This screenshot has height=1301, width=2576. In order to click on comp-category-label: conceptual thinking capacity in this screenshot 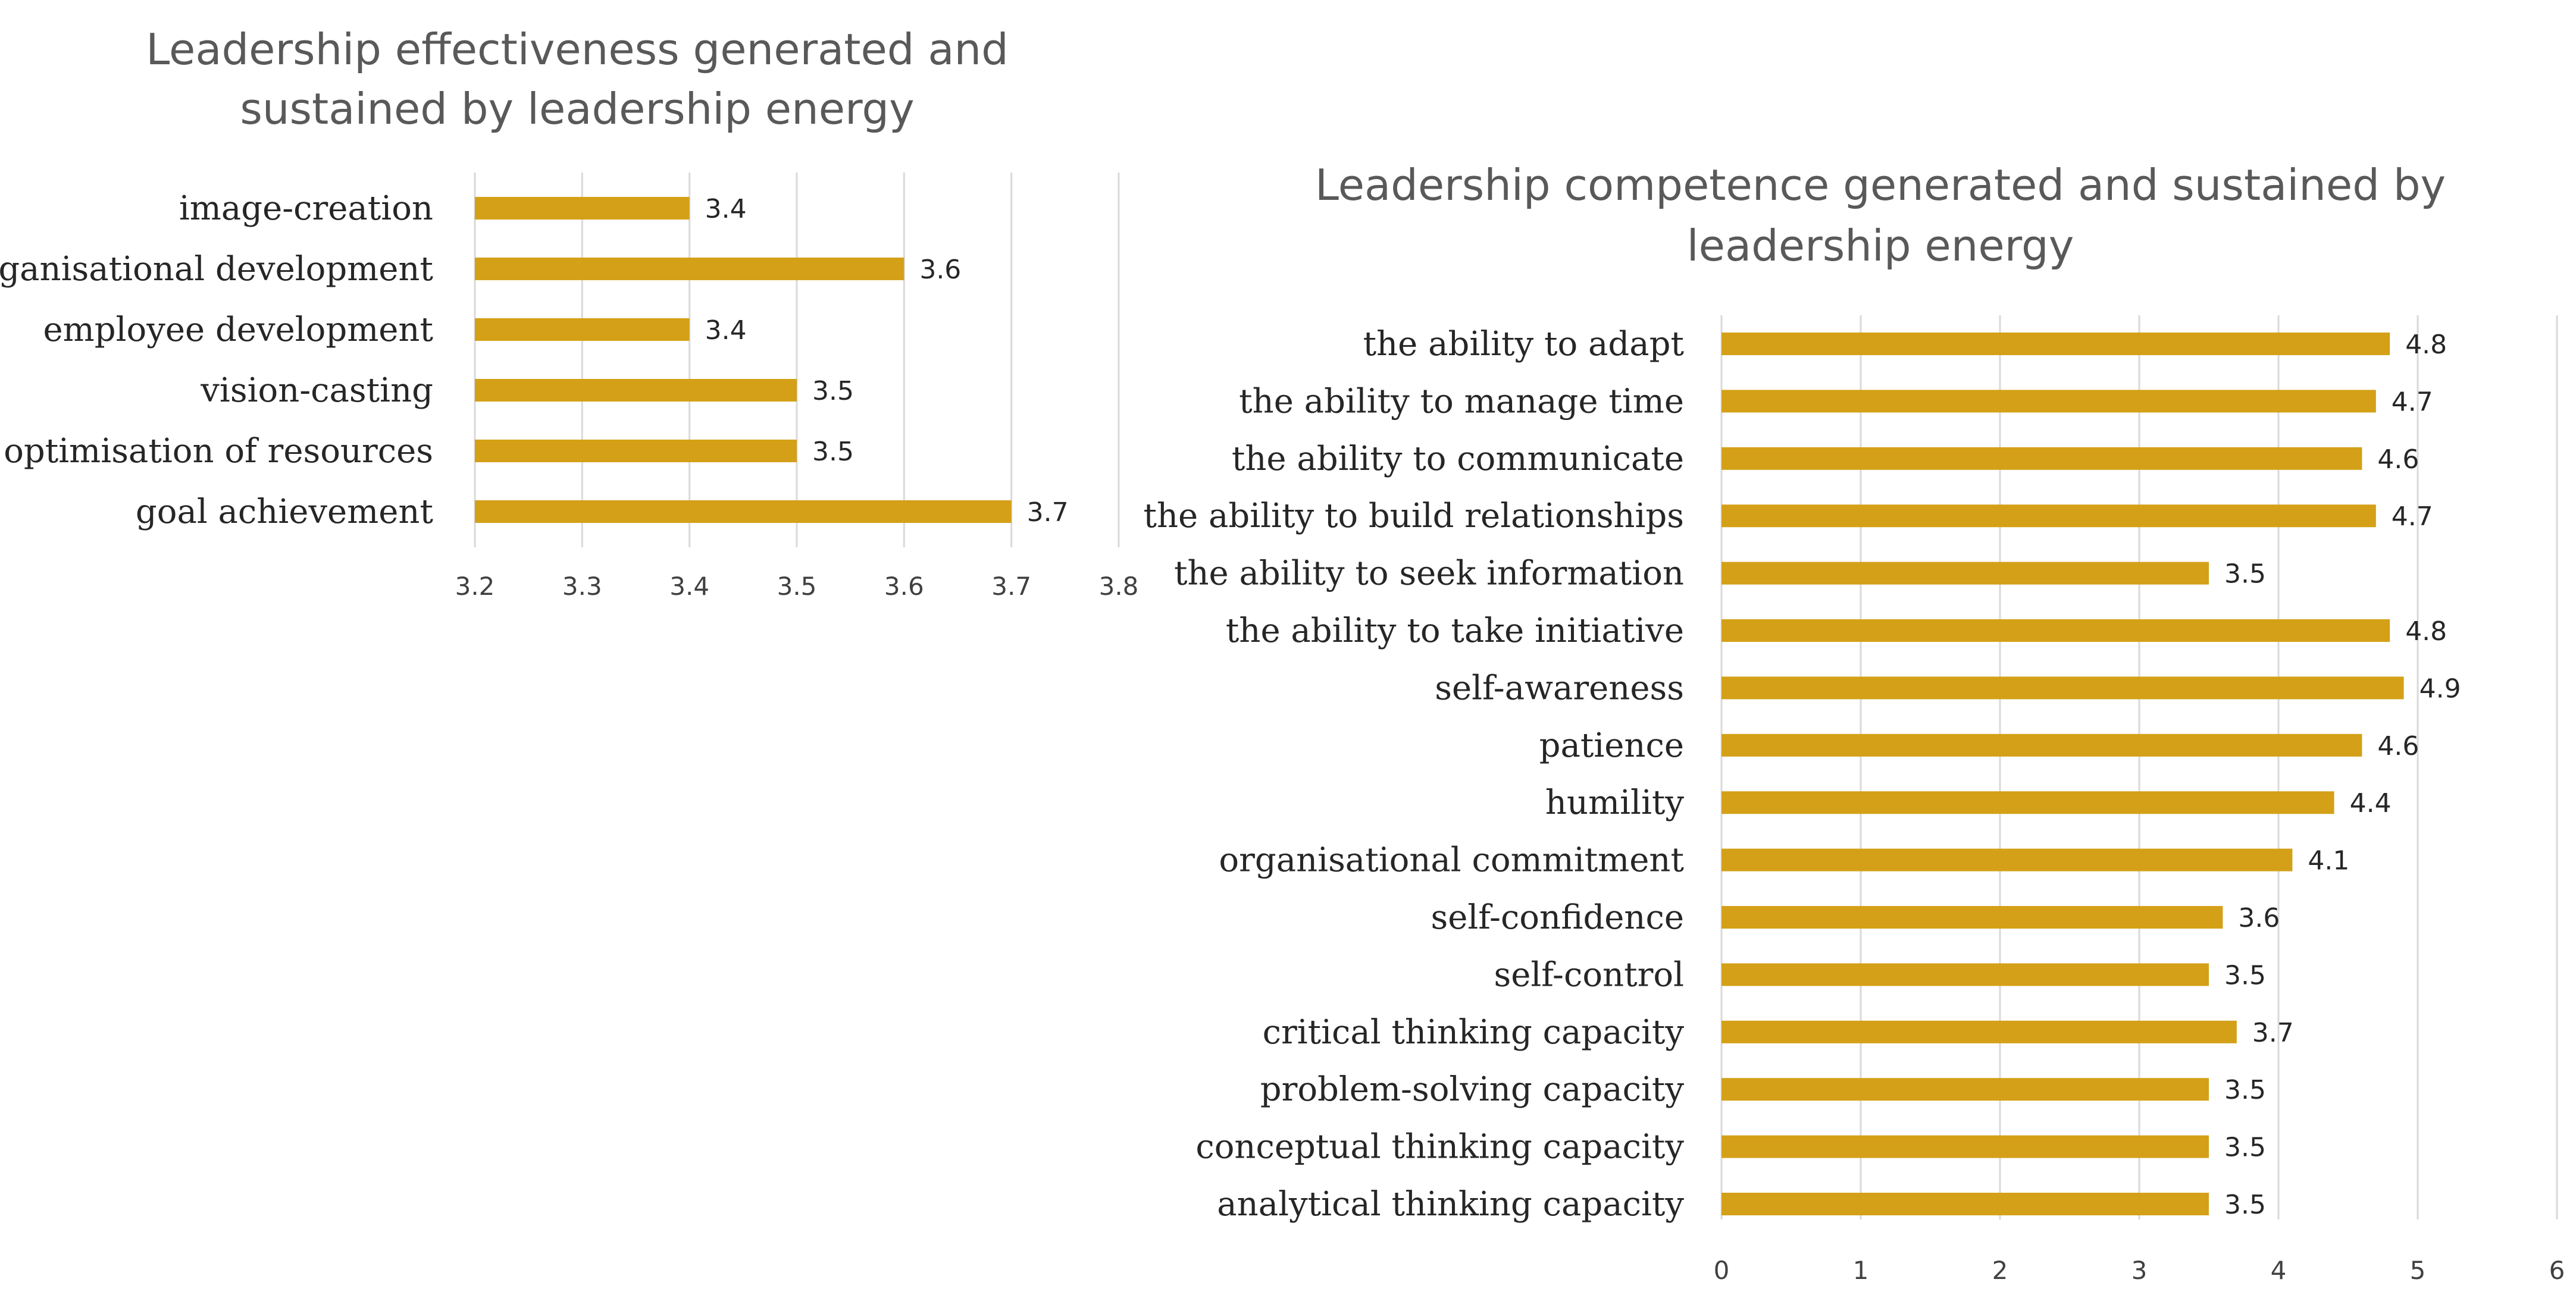, I will do `click(1439, 1147)`.